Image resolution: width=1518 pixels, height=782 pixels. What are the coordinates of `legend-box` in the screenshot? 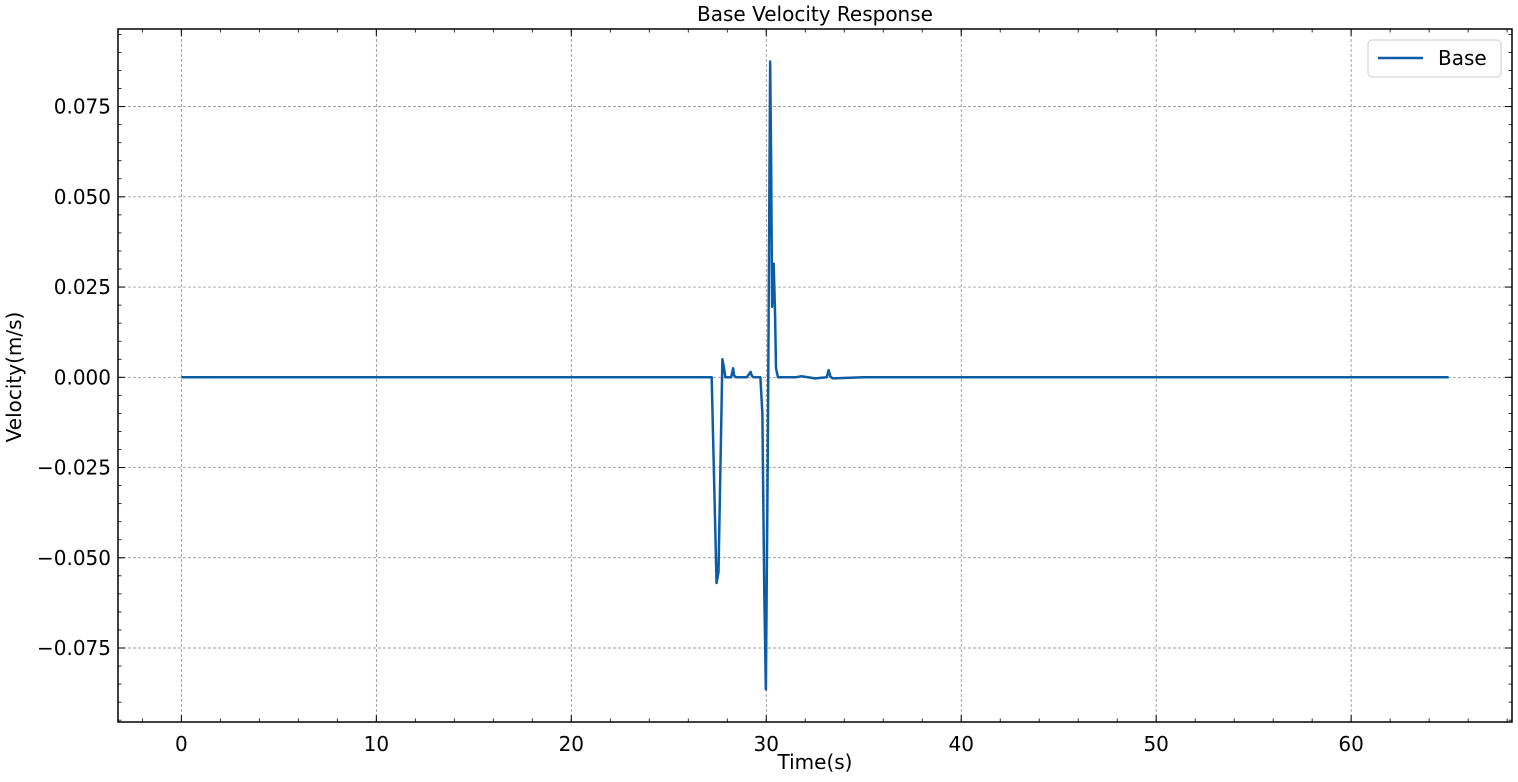 It's located at (1434, 58).